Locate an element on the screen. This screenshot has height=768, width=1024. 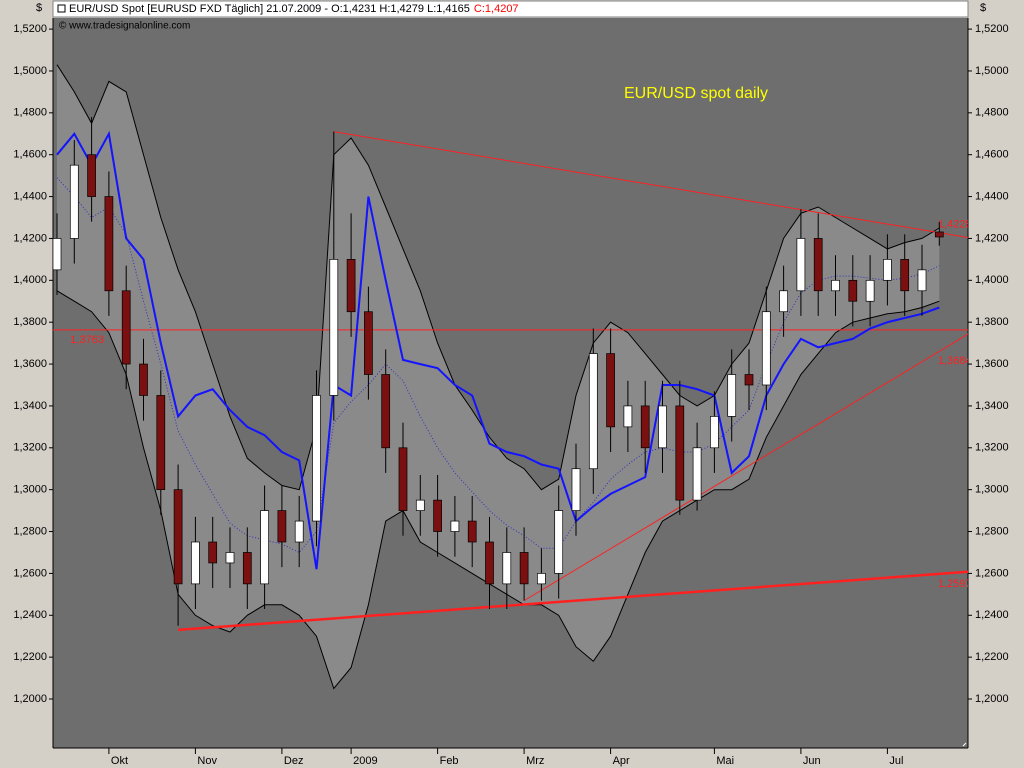
y-tick-label-right: 1,5200 is located at coordinates (992, 29).